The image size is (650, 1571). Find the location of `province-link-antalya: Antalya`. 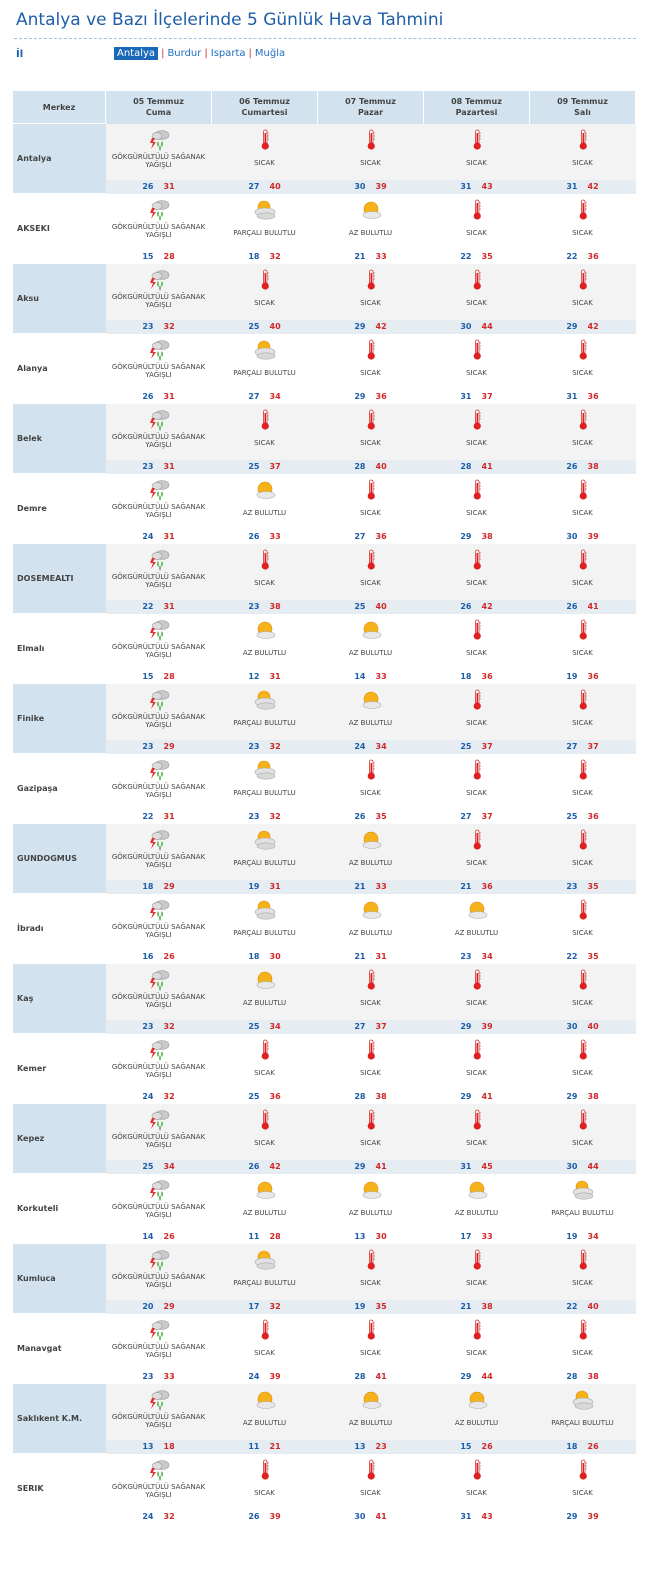

province-link-antalya: Antalya is located at coordinates (136, 53).